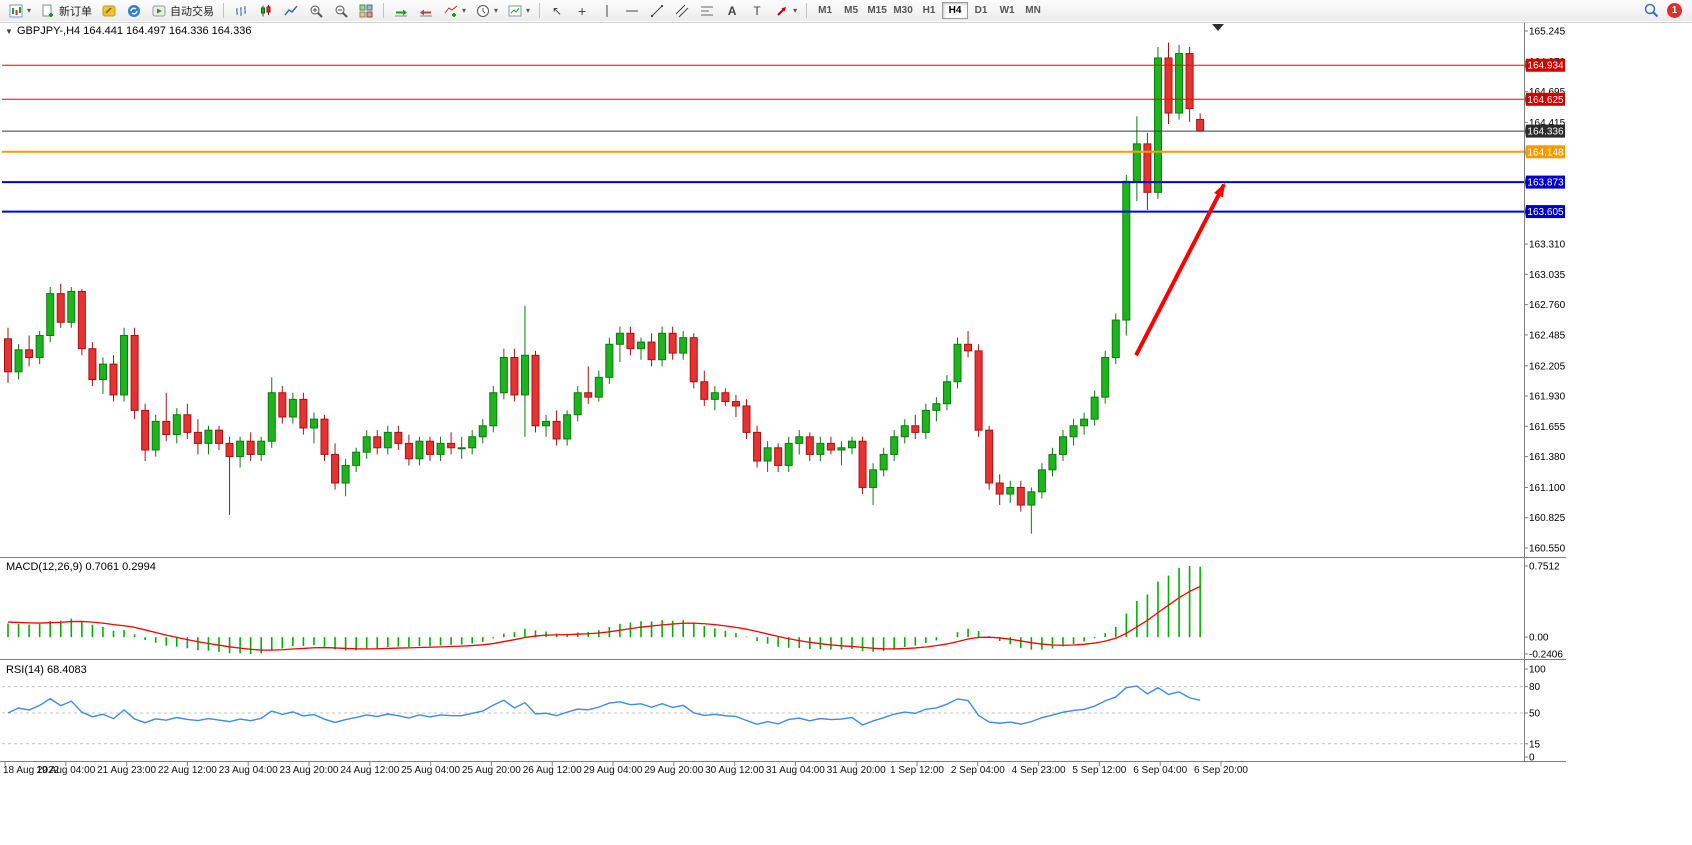  What do you see at coordinates (682, 10) in the screenshot?
I see `channel-tool-button` at bounding box center [682, 10].